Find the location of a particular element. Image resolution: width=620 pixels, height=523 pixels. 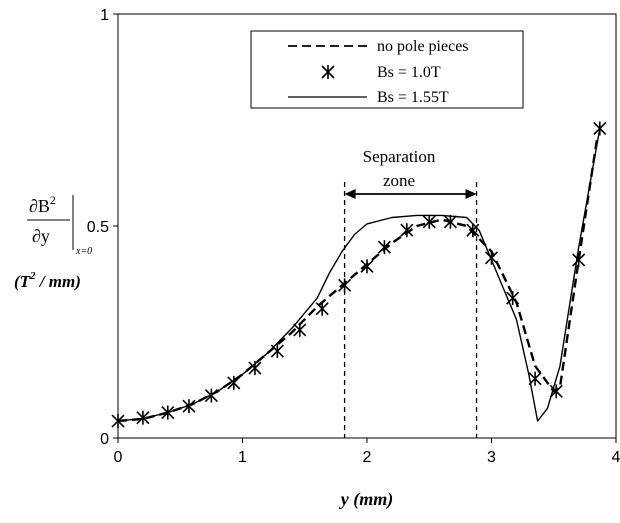

legend-label-bs155: Bs = 1.55T is located at coordinates (413, 97).